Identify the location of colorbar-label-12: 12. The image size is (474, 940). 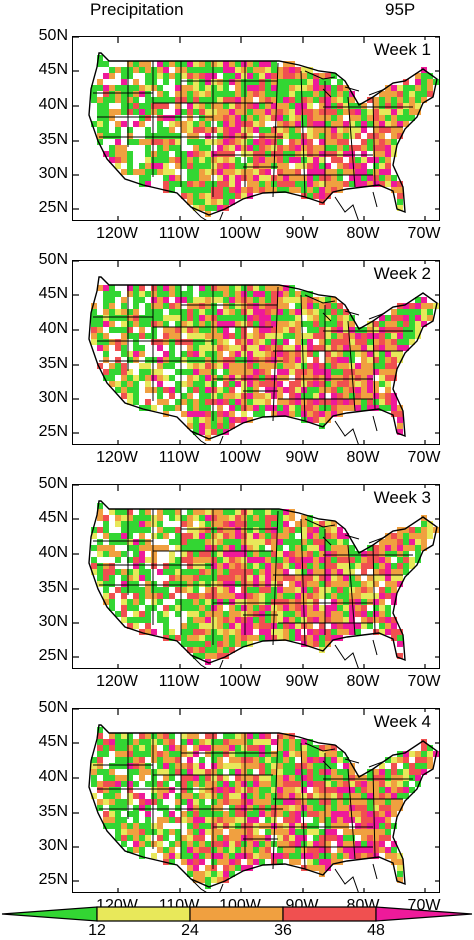
(97, 930).